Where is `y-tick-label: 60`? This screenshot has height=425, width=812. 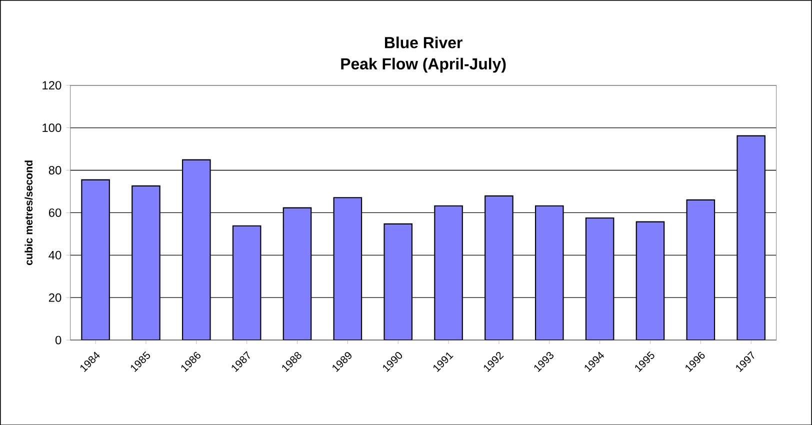
y-tick-label: 60 is located at coordinates (55, 212).